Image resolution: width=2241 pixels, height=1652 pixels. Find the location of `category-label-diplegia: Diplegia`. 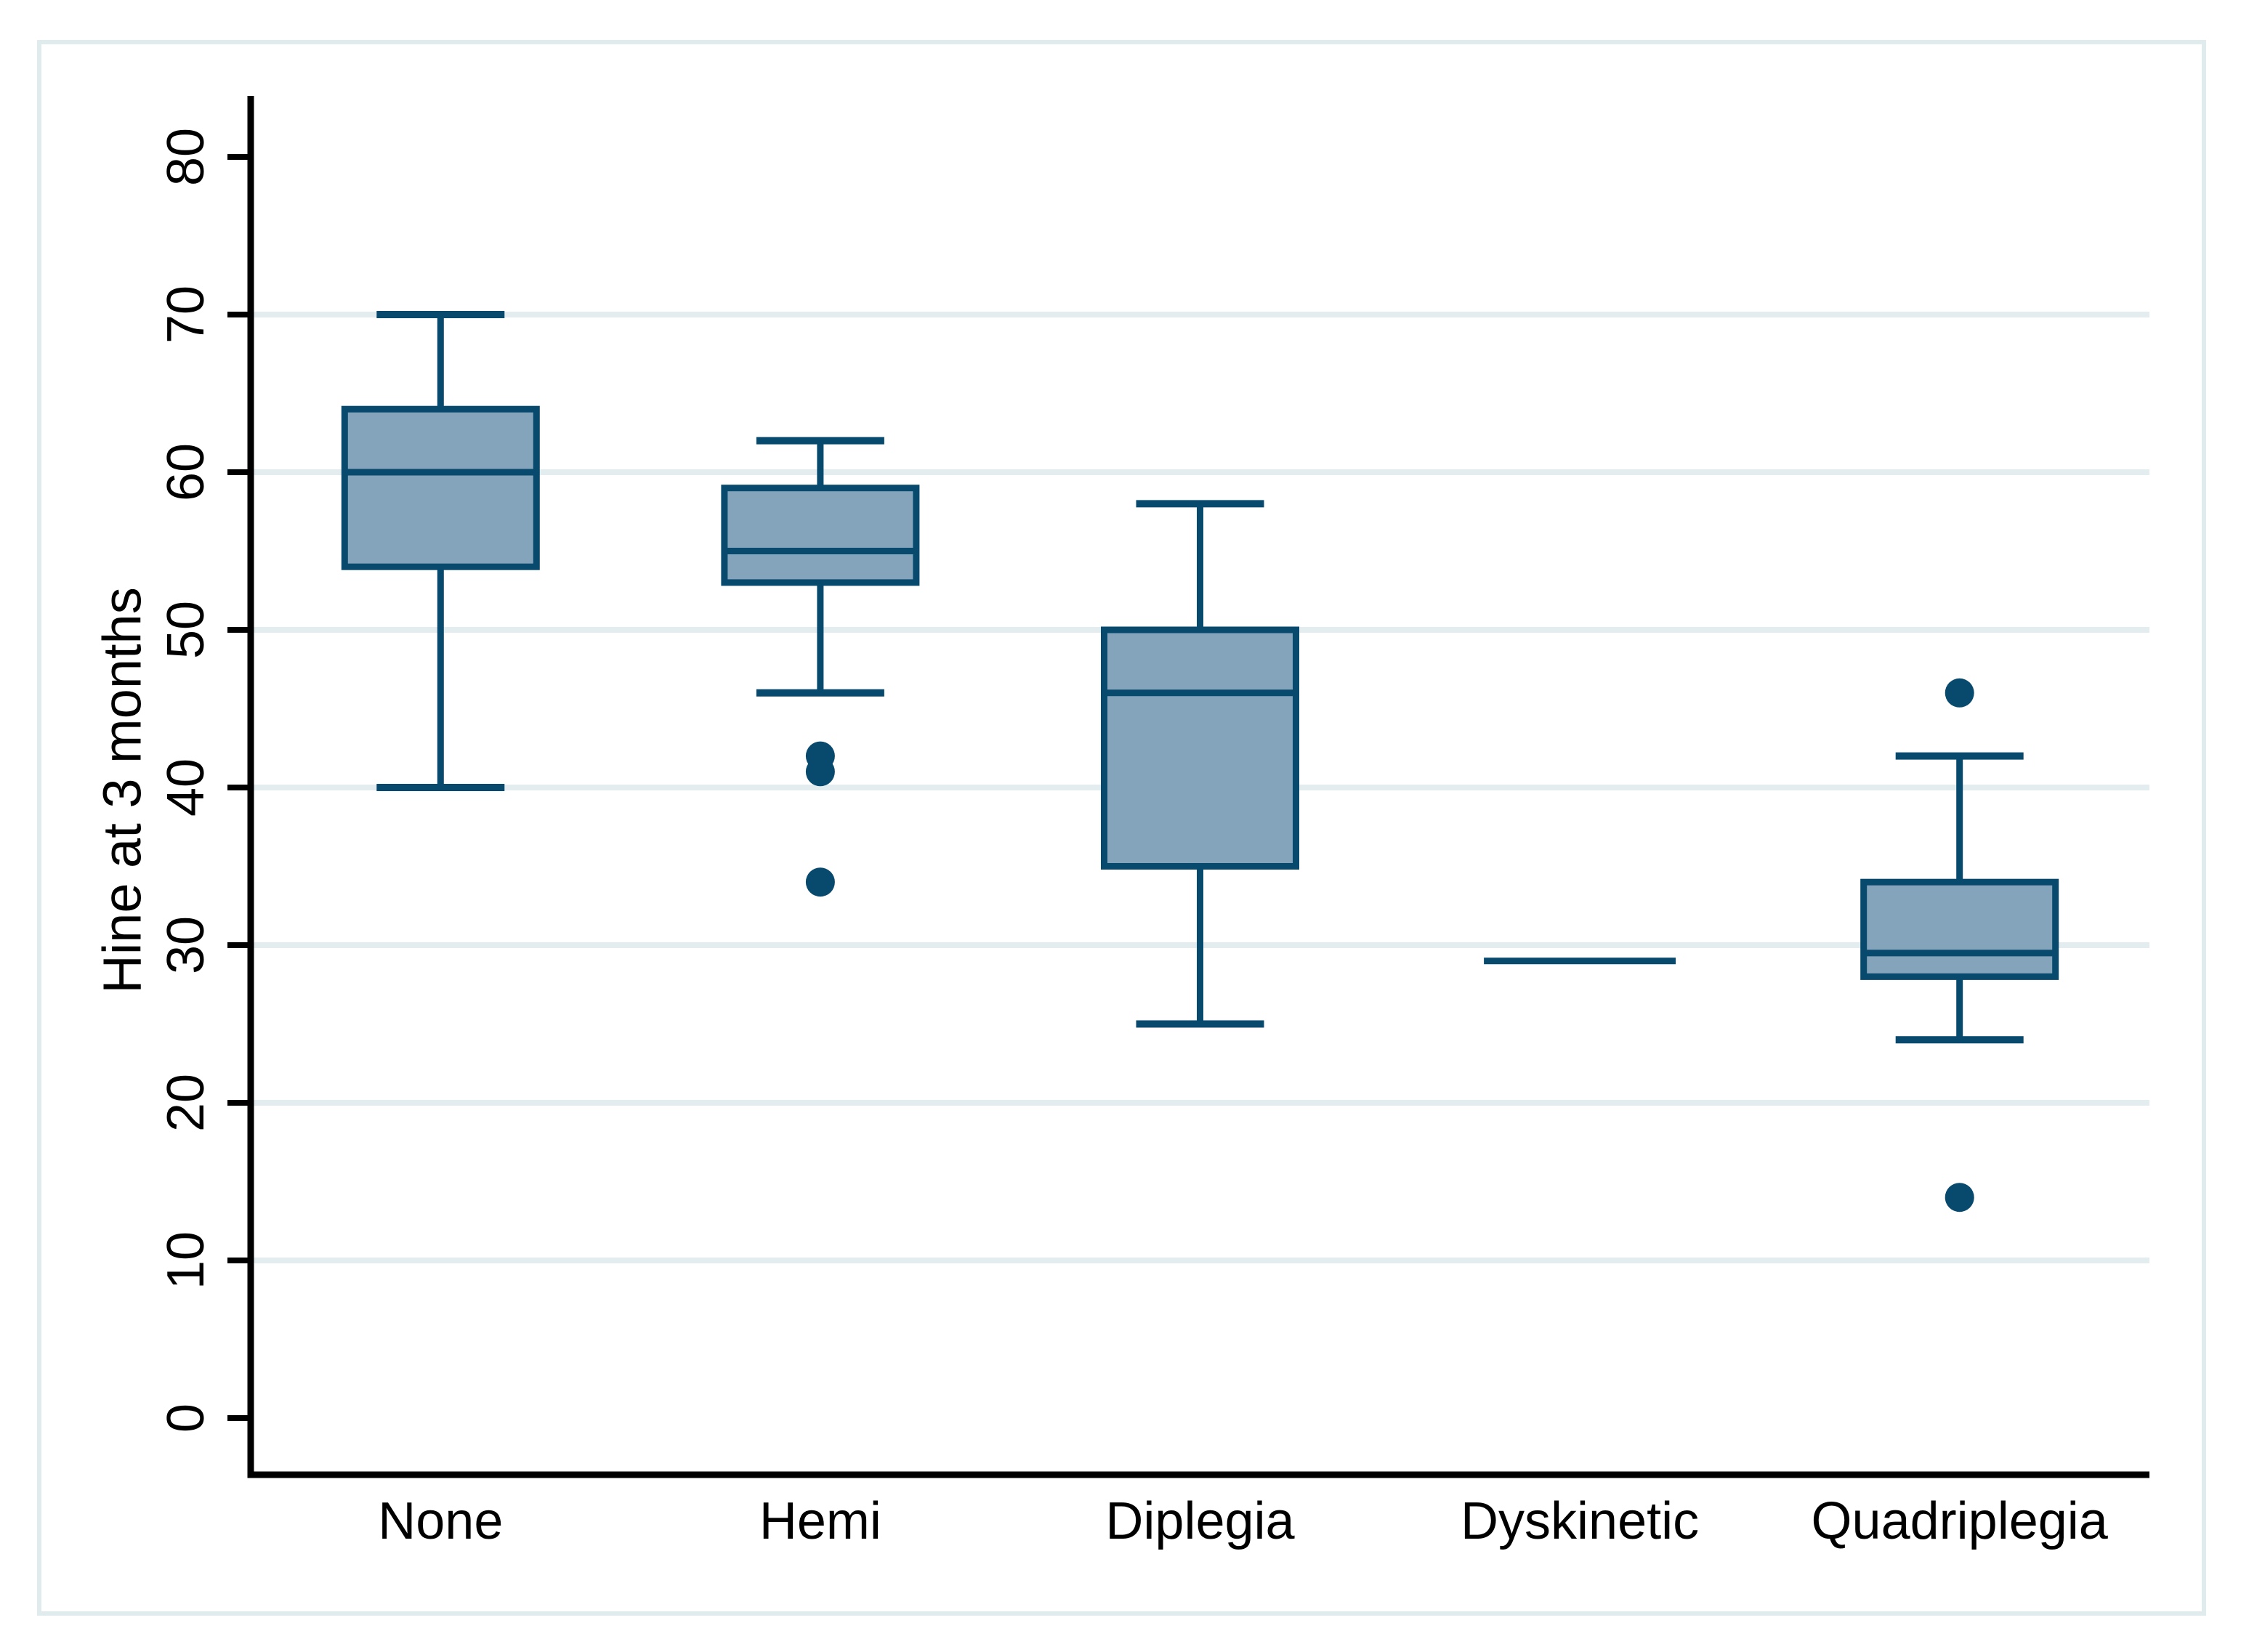

category-label-diplegia: Diplegia is located at coordinates (1200, 1521).